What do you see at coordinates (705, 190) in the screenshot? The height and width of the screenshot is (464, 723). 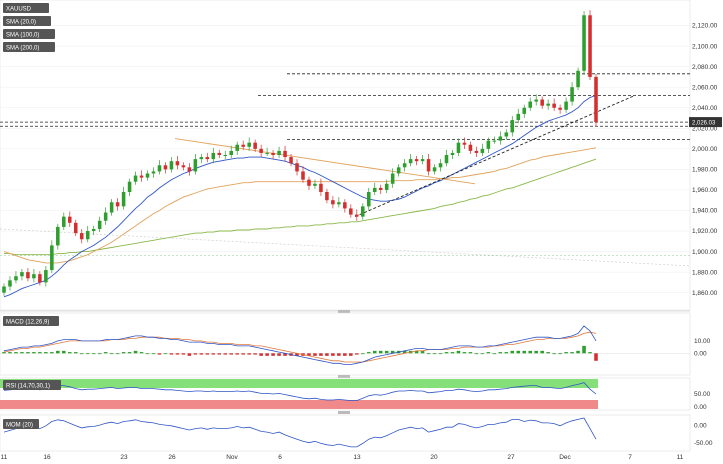 I see `price-tick-label: 1,960.00` at bounding box center [705, 190].